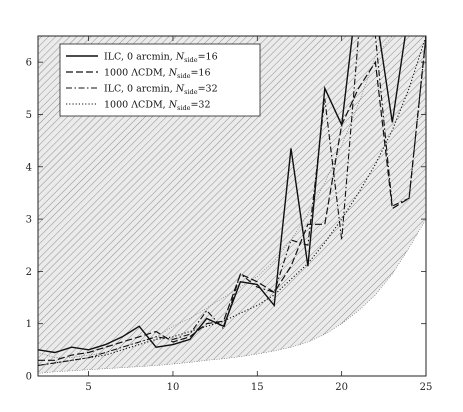 The image size is (463, 412). What do you see at coordinates (341, 387) in the screenshot?
I see `x-tick-label: 20` at bounding box center [341, 387].